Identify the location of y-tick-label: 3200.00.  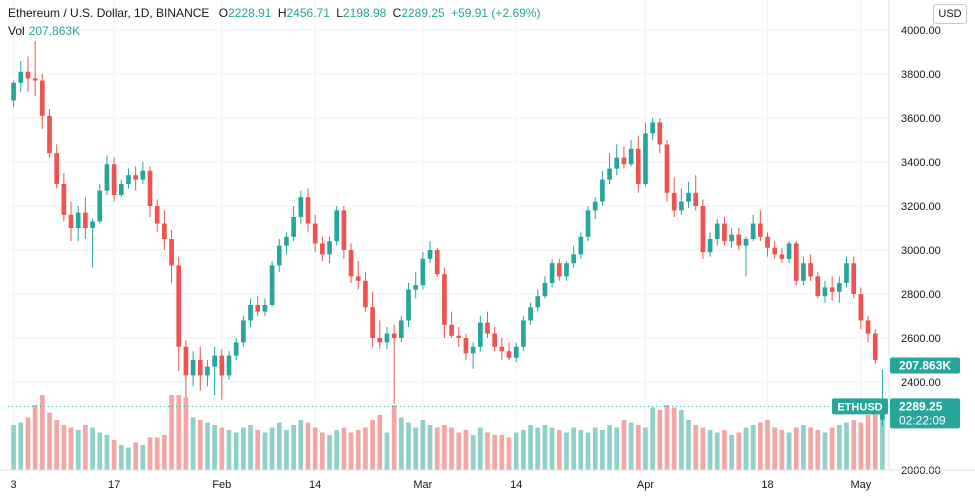
(921, 207).